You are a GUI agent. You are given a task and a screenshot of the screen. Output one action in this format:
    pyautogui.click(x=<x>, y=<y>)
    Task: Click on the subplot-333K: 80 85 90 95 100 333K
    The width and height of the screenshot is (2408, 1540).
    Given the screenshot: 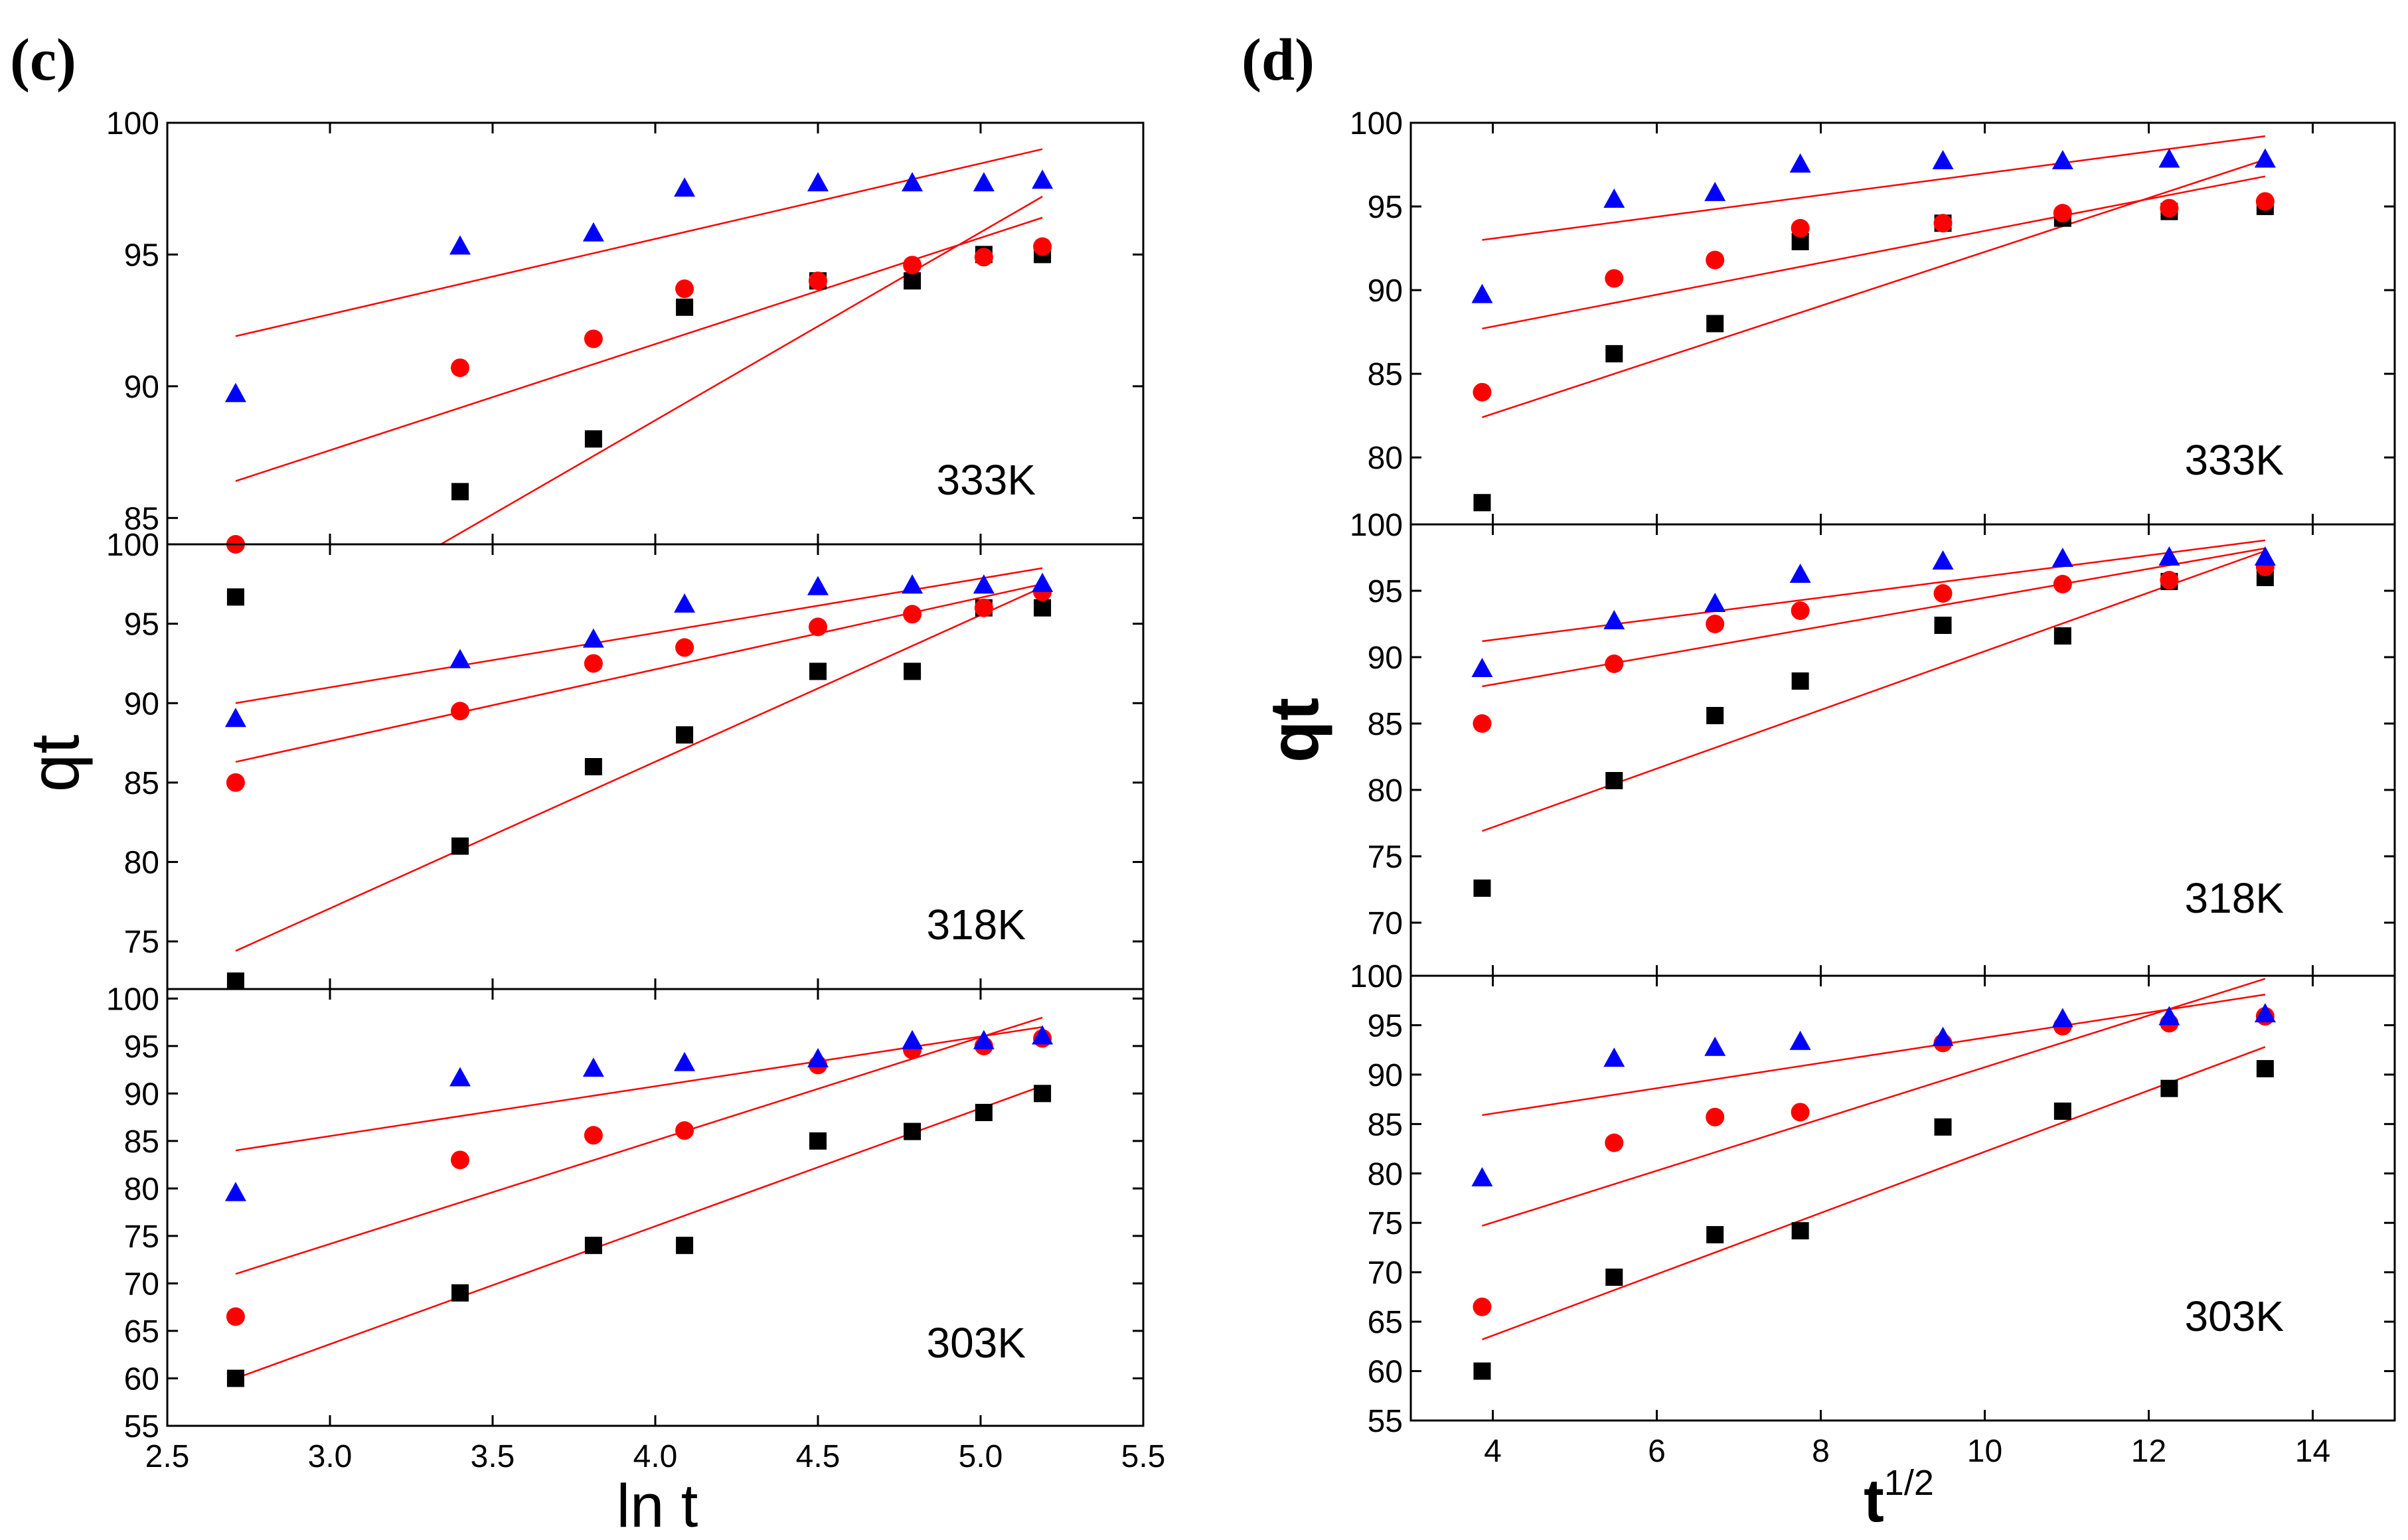 What is the action you would take?
    pyautogui.click(x=1873, y=316)
    